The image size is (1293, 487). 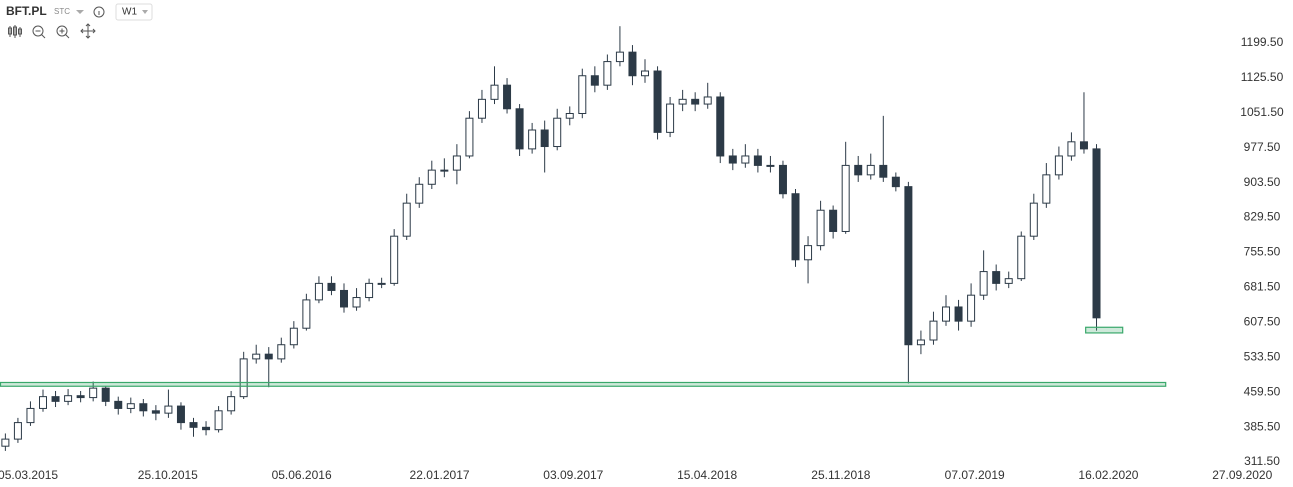 What do you see at coordinates (302, 475) in the screenshot?
I see `x-tick-label: 05.06.2016` at bounding box center [302, 475].